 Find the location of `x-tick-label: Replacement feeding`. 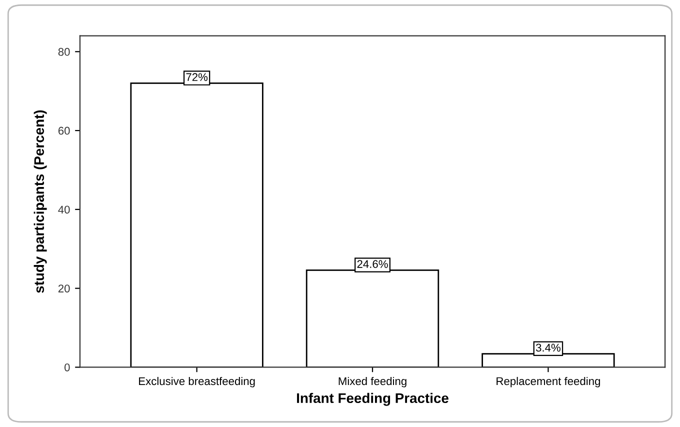

x-tick-label: Replacement feeding is located at coordinates (548, 382).